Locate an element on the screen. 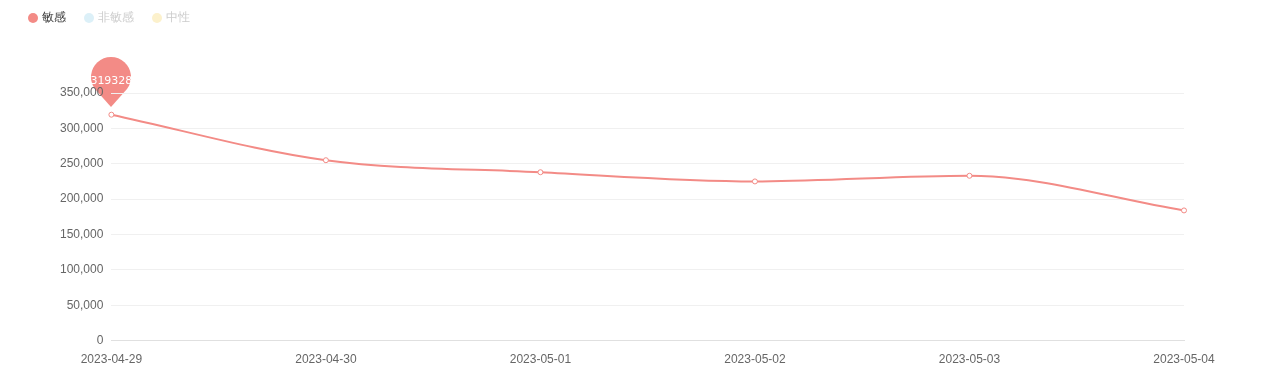  x-tick-label: 2023-04-29 is located at coordinates (111, 359).